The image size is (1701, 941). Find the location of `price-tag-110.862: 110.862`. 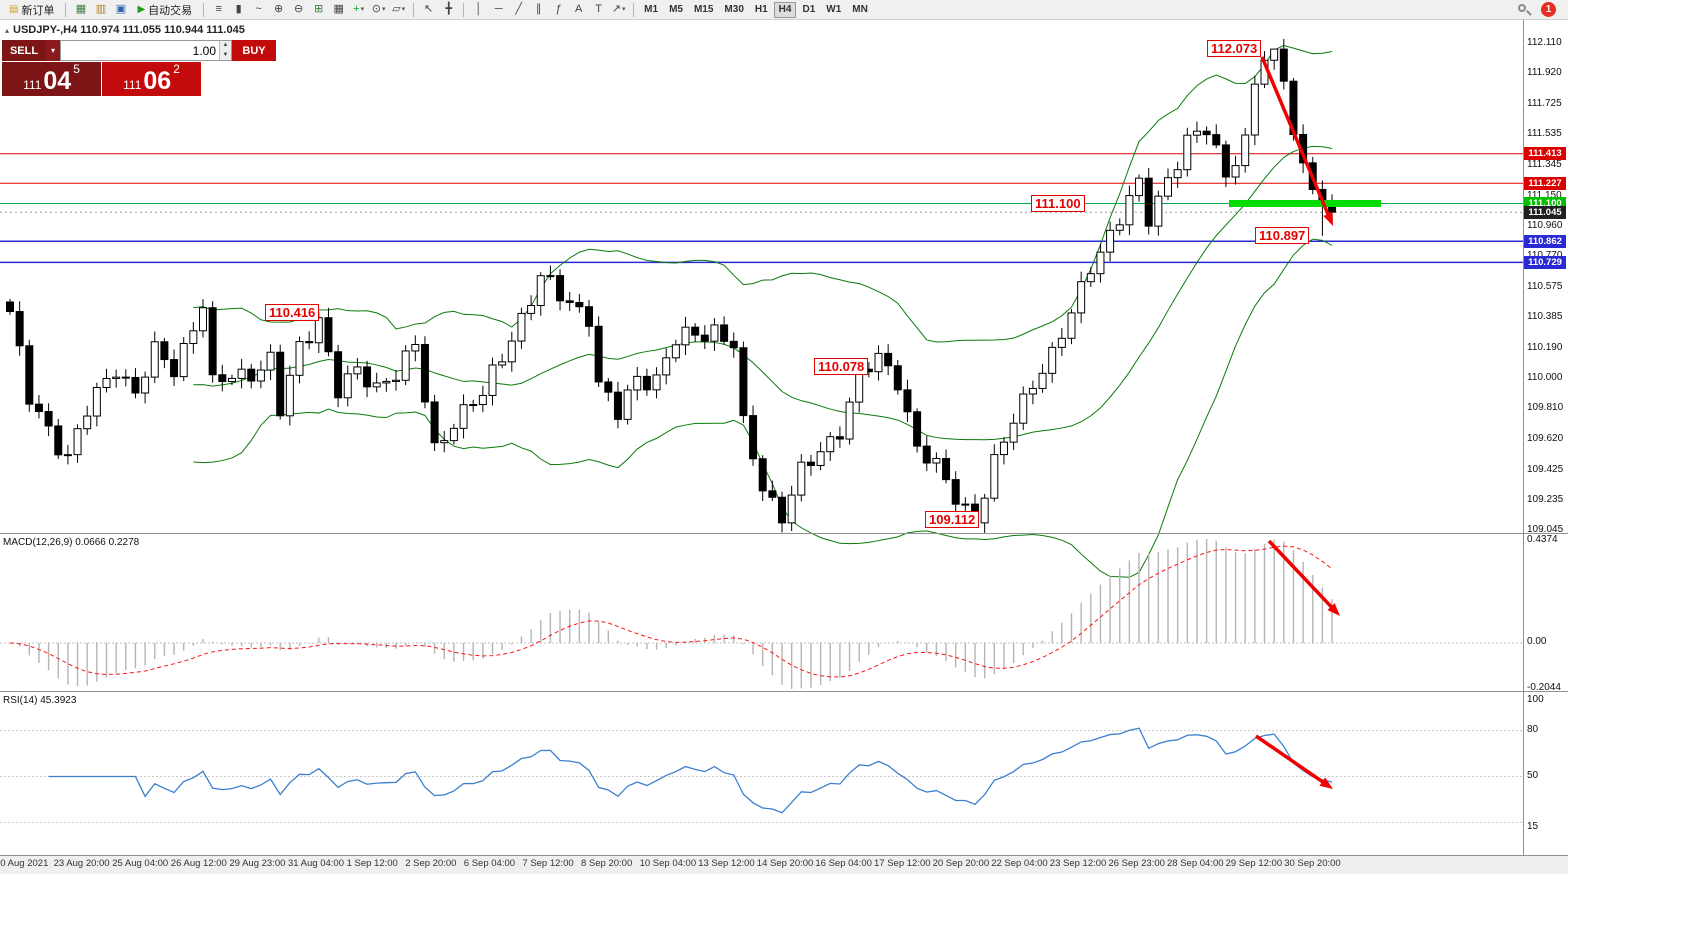

price-tag-110.862: 110.862 is located at coordinates (1545, 241).